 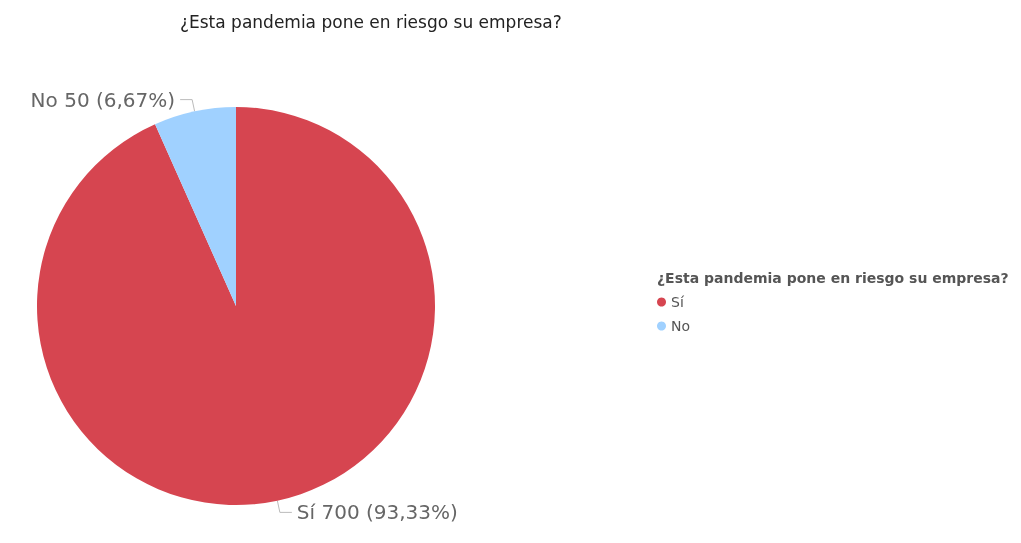 What do you see at coordinates (377, 512) in the screenshot?
I see `data-label: Sí 700 (93,33%)` at bounding box center [377, 512].